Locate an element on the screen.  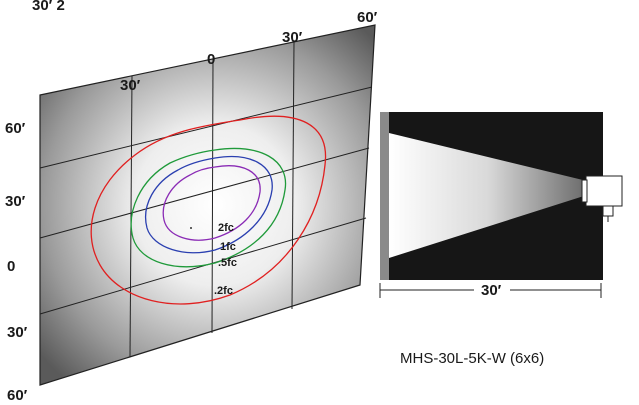
contour-05fc is located at coordinates (208, 207).